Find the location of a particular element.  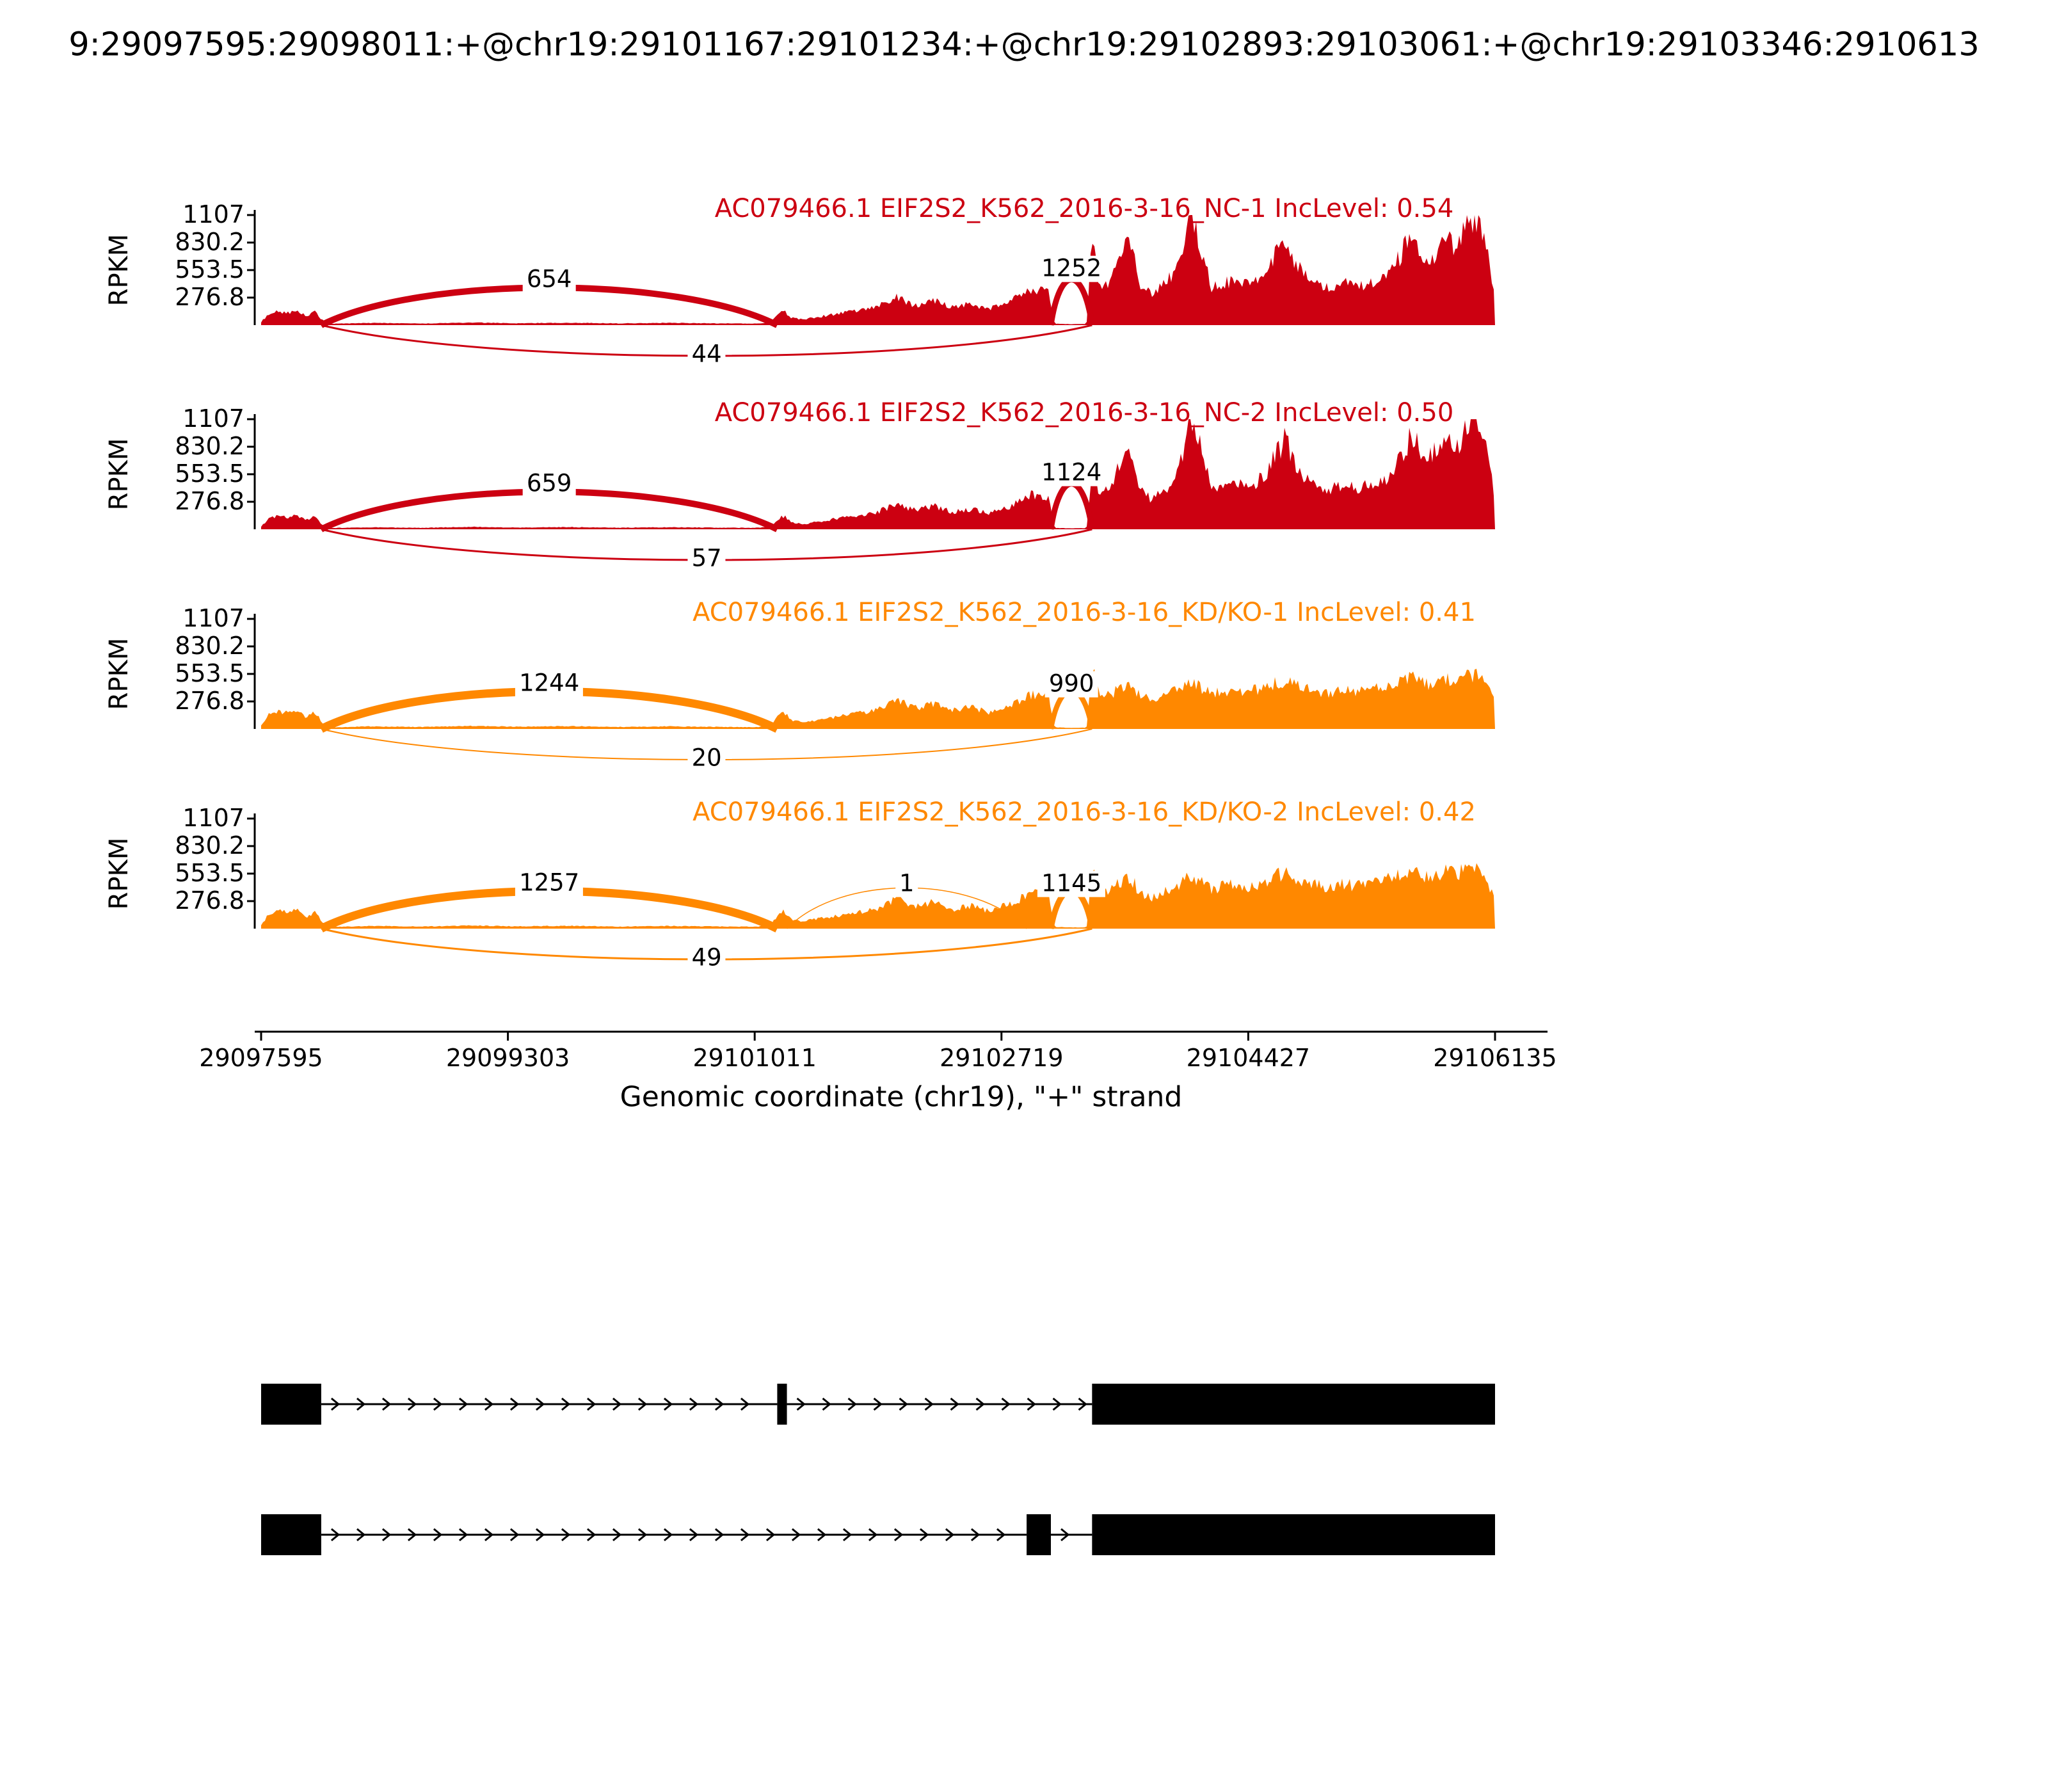

junction-count-label: 1257 is located at coordinates (549, 883).